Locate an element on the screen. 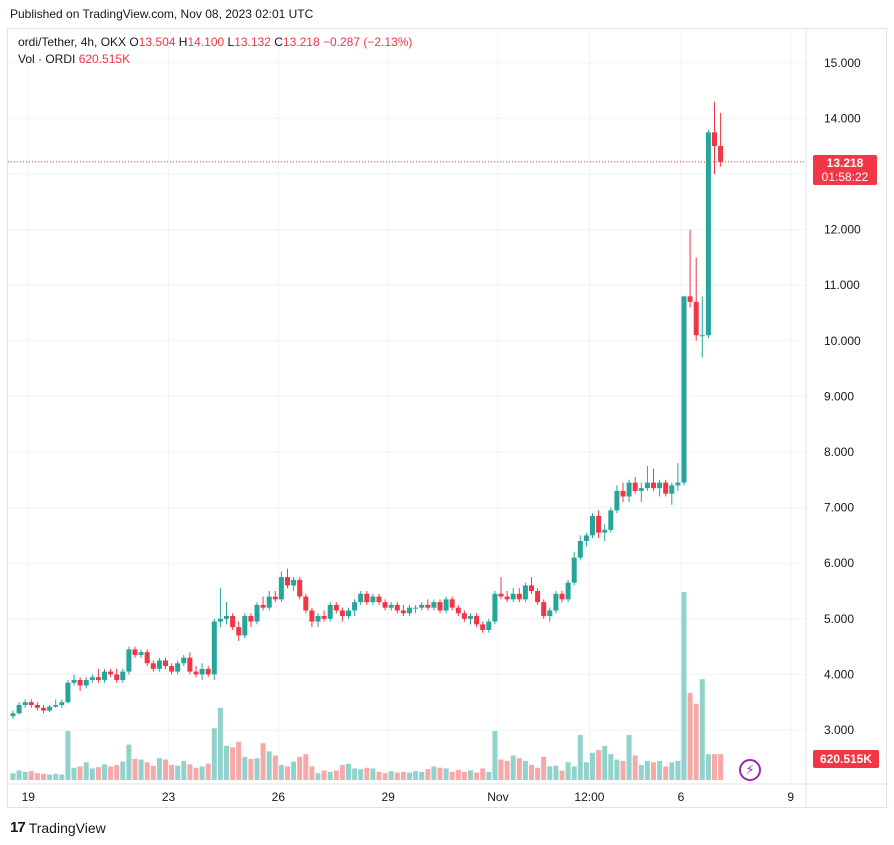  volume-value: 620.515K is located at coordinates (104, 59).